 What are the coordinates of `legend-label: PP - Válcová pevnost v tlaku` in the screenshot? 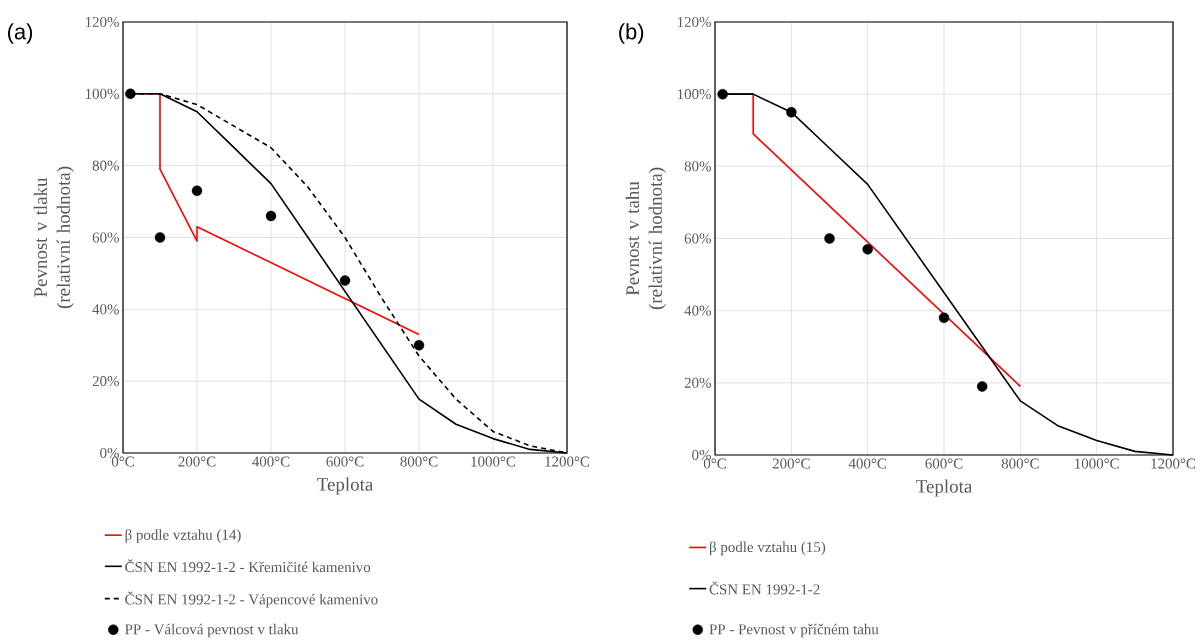 It's located at (212, 630).